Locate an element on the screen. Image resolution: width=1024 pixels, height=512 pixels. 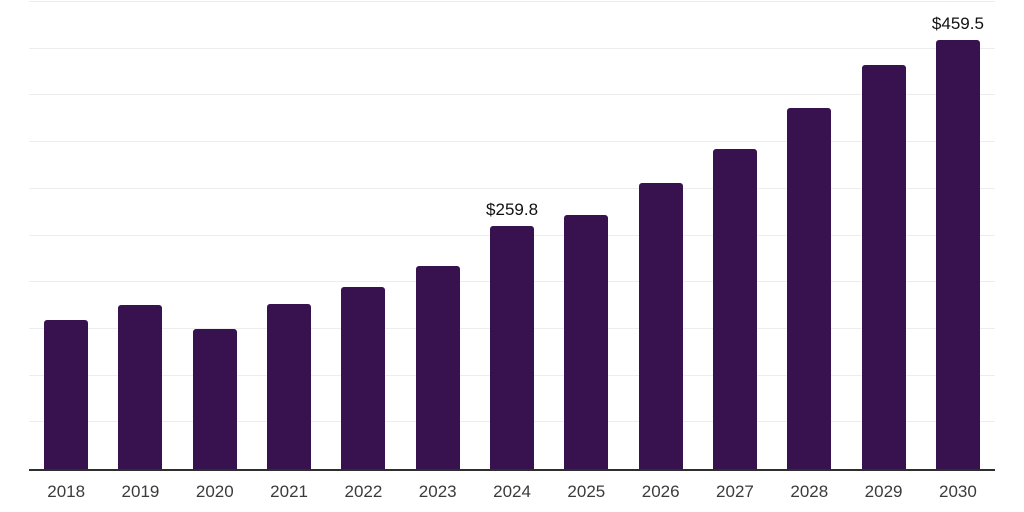
bar-2027 is located at coordinates (734, 309).